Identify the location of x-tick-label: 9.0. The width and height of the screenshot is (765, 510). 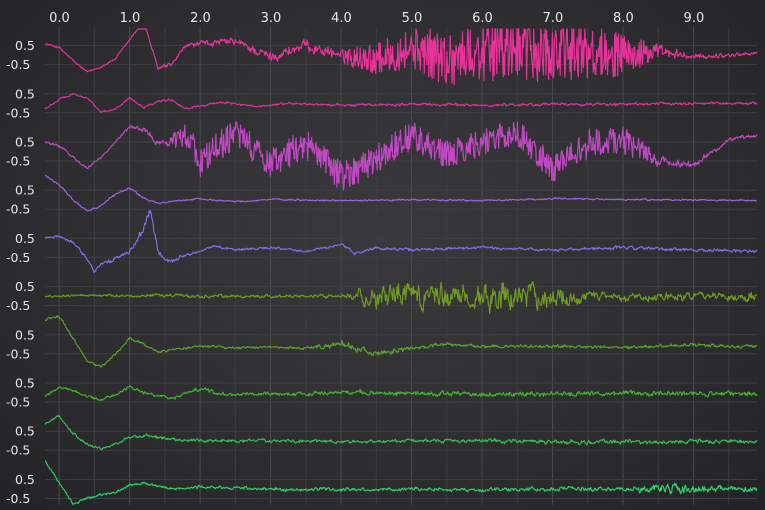
(694, 18).